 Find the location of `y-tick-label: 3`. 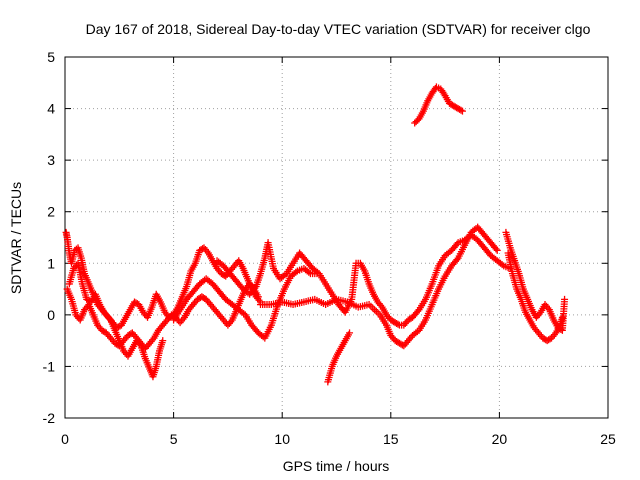

y-tick-label: 3 is located at coordinates (51, 160).